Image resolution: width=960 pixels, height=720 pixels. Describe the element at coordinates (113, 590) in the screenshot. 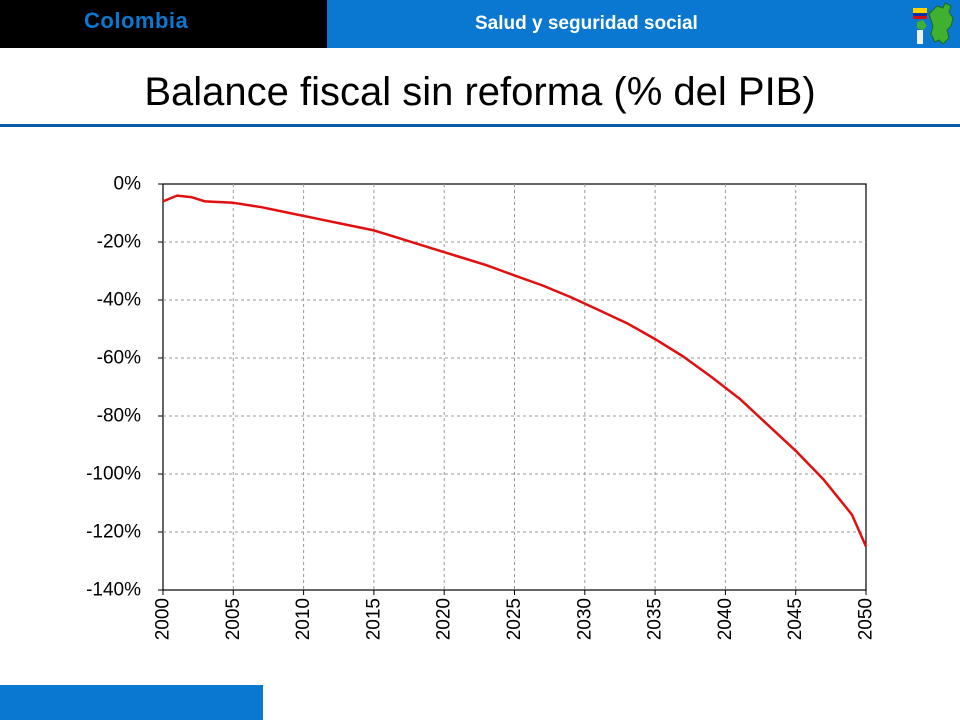

I see `y-tick-label: -140%` at that location.